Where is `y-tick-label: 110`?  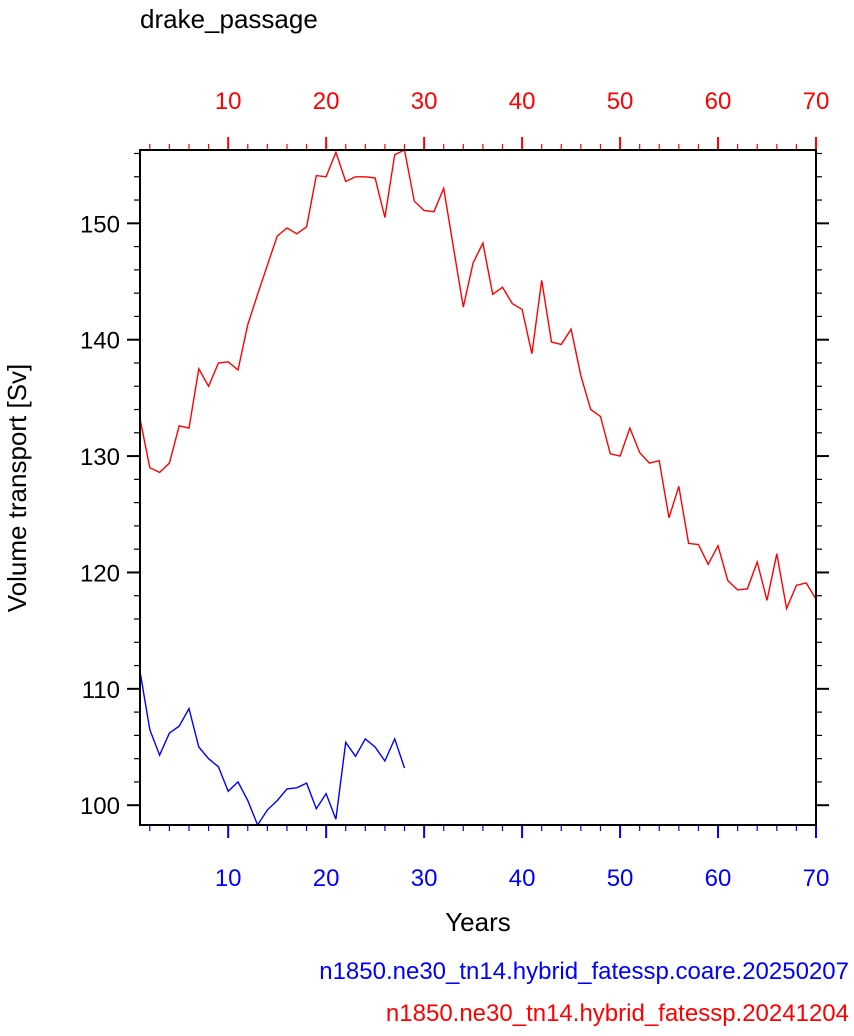
y-tick-label: 110 is located at coordinates (101, 690).